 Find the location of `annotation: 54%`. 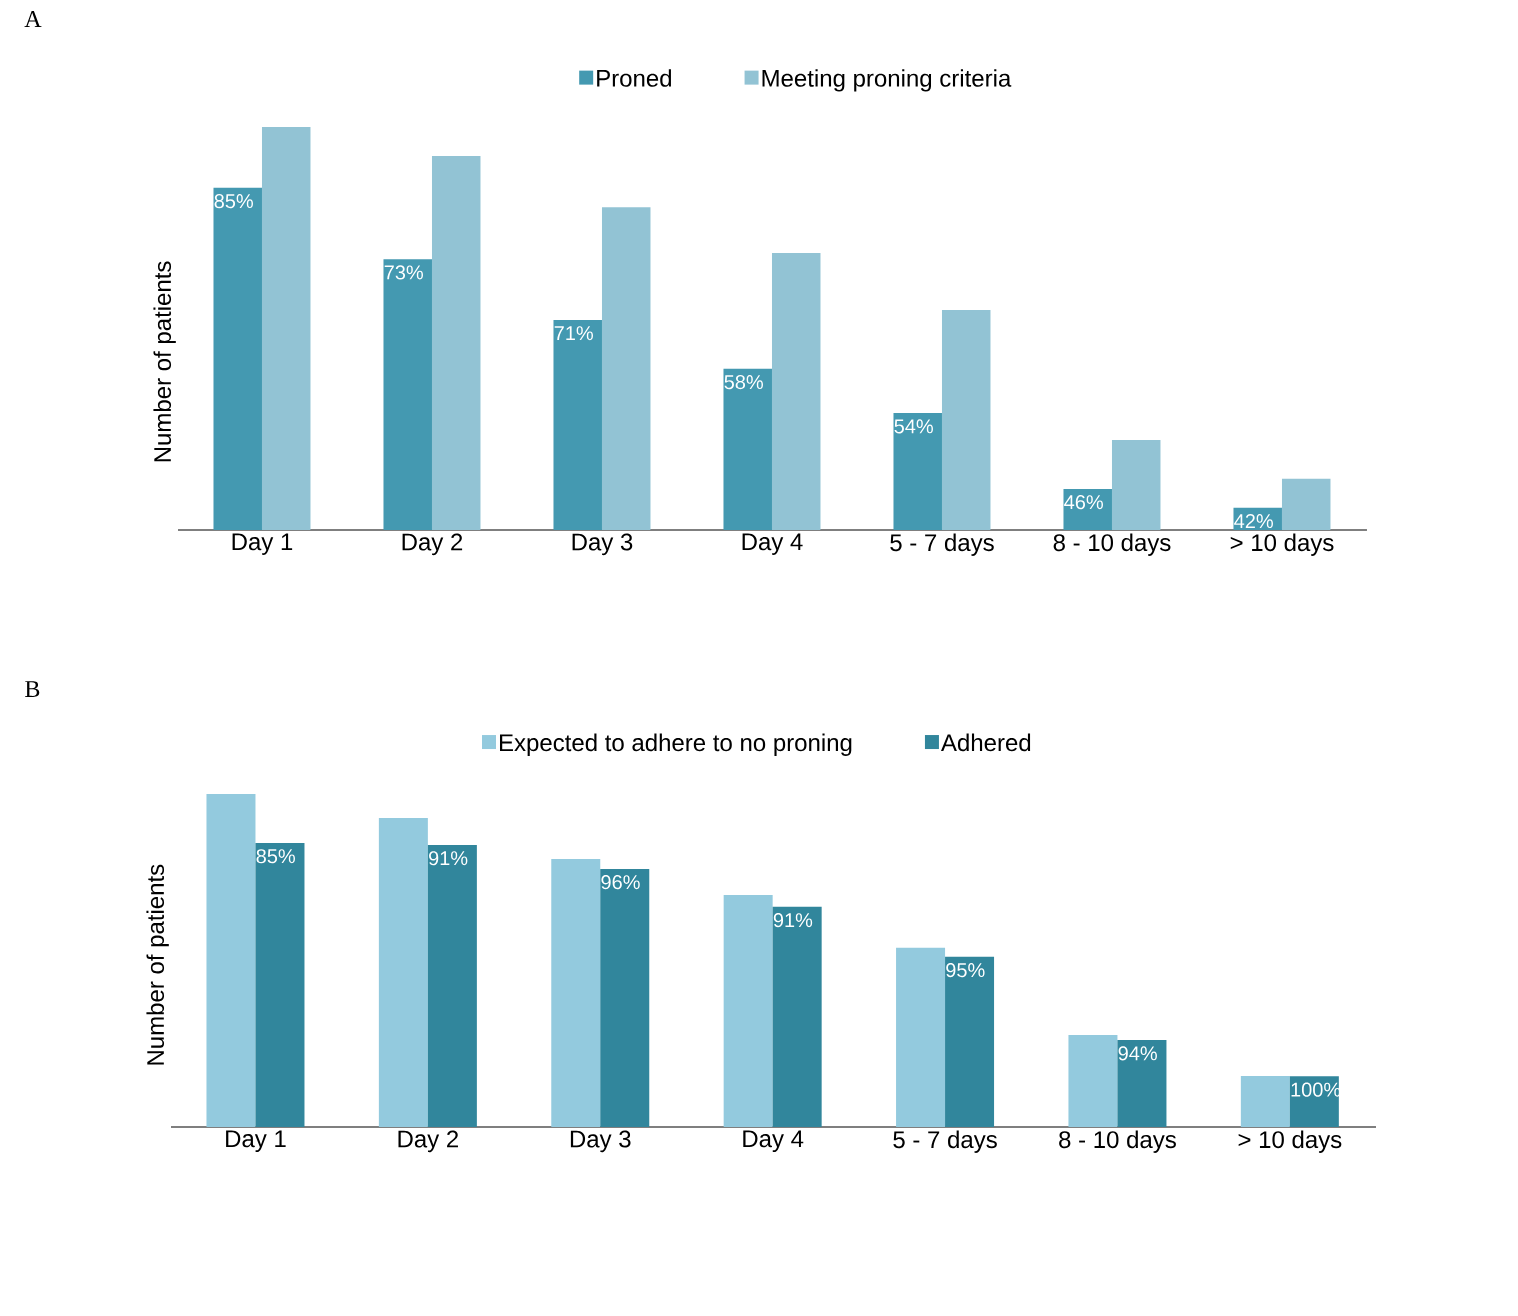

annotation: 54% is located at coordinates (913, 426).